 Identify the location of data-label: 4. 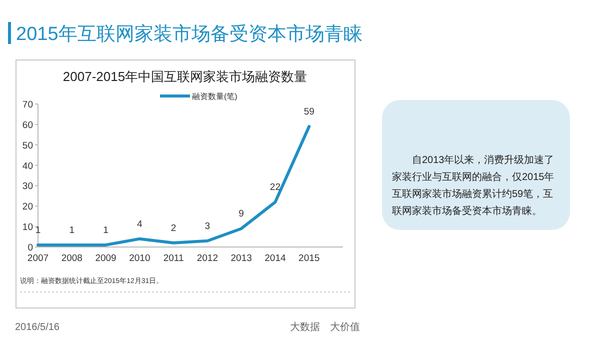
(139, 224).